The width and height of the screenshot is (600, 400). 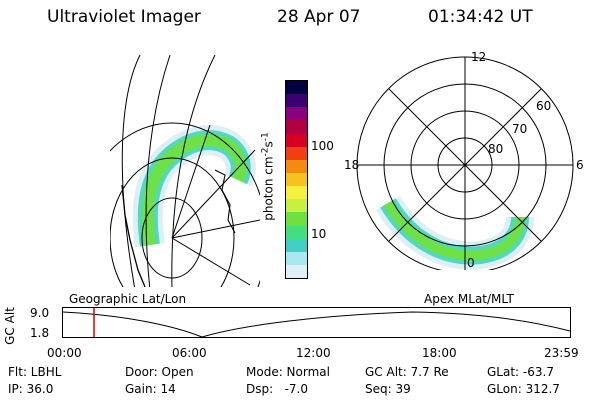 I want to click on mlt-label-6: 6, so click(x=580, y=165).